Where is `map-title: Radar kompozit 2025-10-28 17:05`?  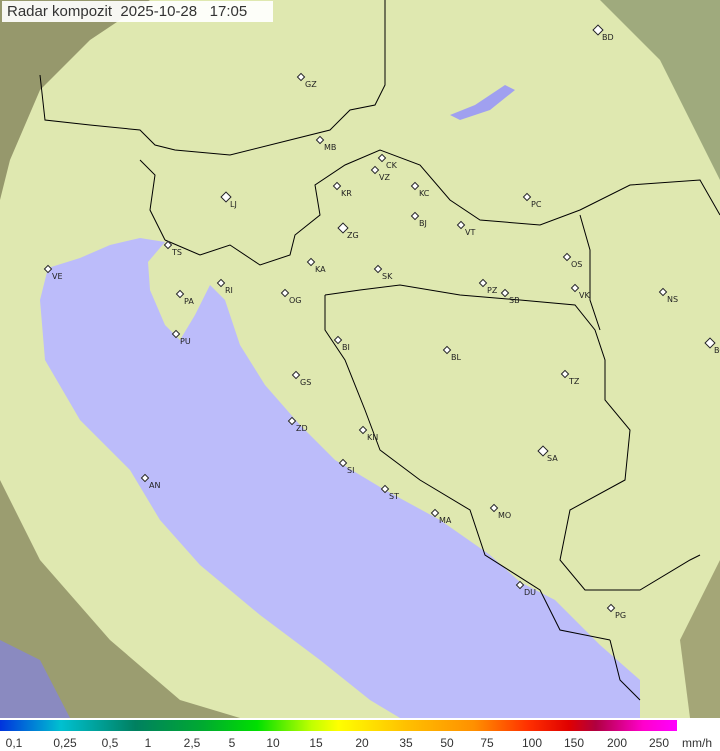
map-title: Radar kompozit 2025-10-28 17:05 is located at coordinates (137, 11).